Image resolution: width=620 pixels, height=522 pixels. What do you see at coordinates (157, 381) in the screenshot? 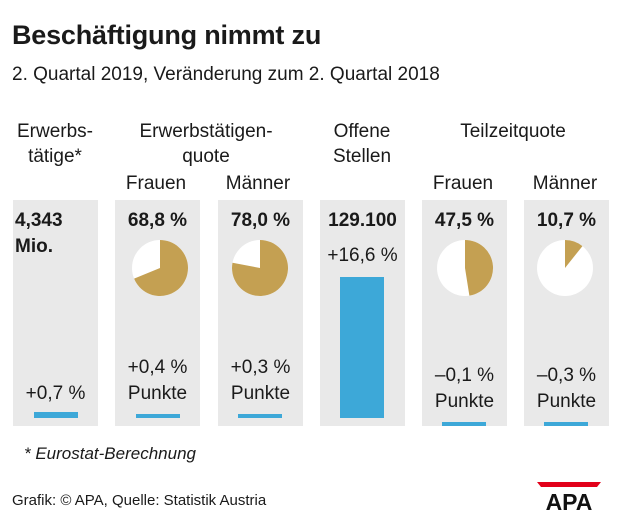
I see `change-quote-frauen: +0,4 % Punkte` at bounding box center [157, 381].